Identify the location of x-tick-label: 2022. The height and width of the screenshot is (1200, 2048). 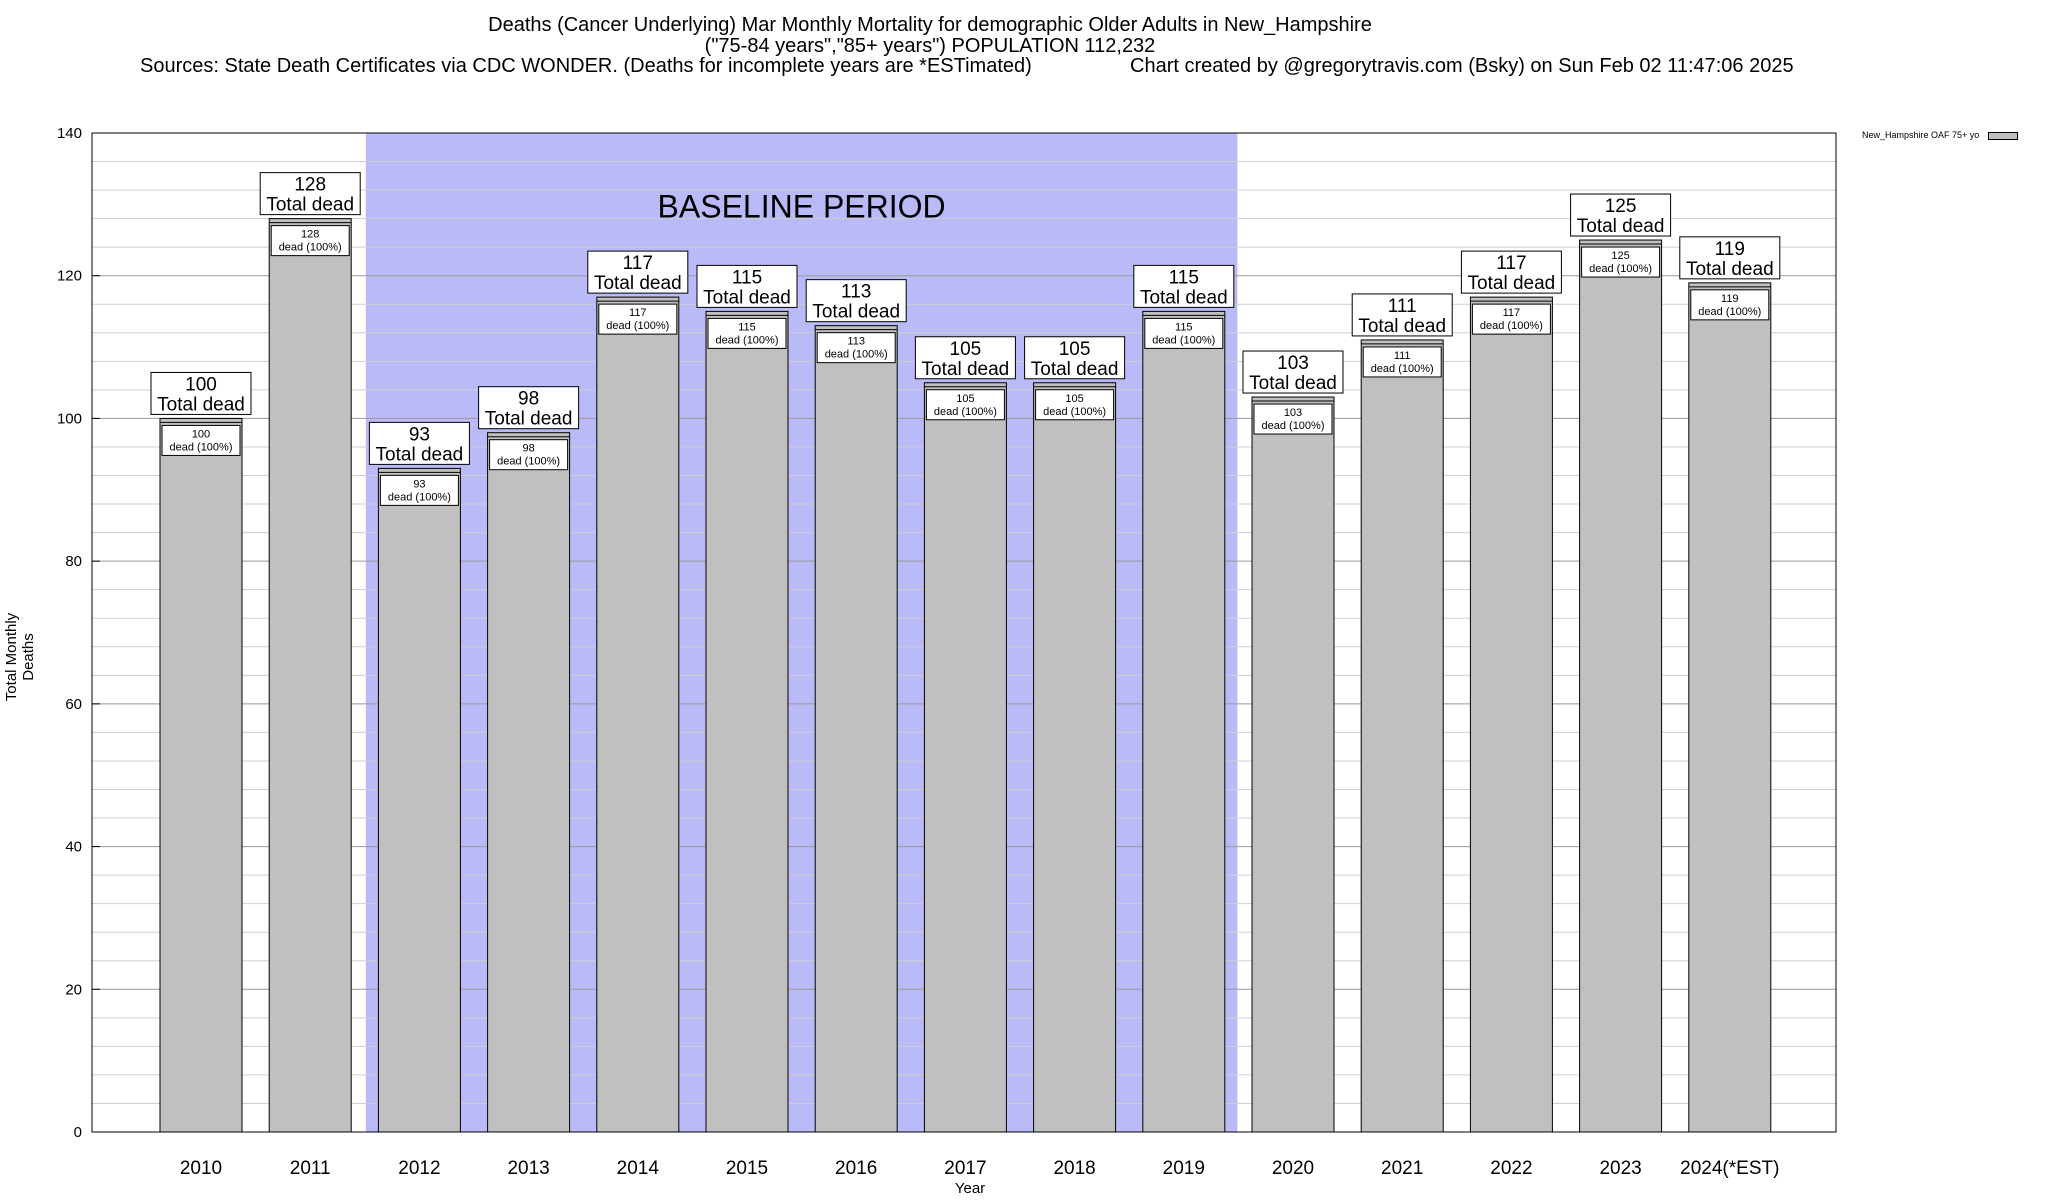
(1511, 1168).